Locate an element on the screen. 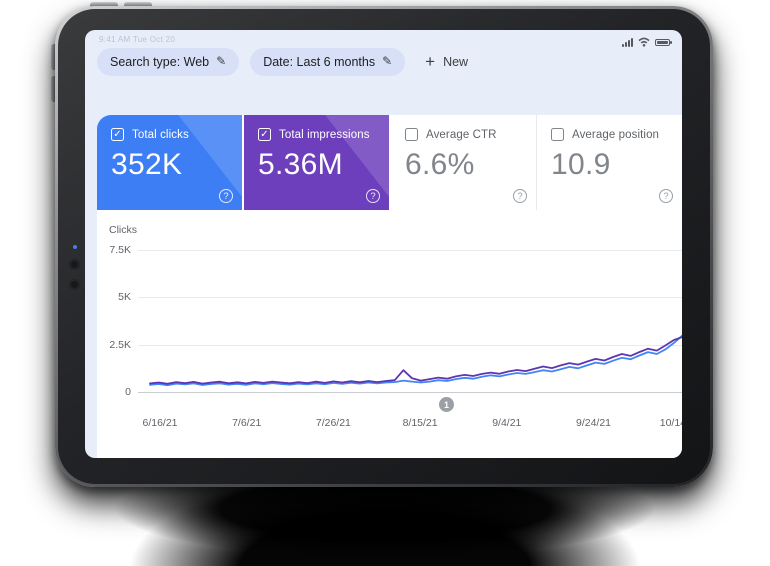  x-tick-label: 10/14/21 is located at coordinates (670, 423).